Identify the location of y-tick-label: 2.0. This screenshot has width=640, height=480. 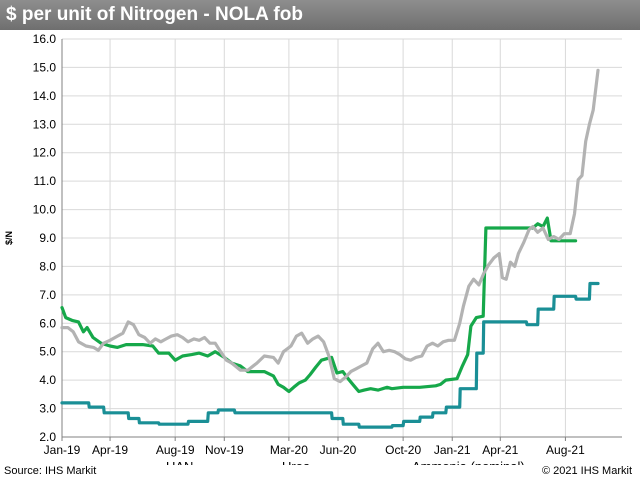
(47, 437).